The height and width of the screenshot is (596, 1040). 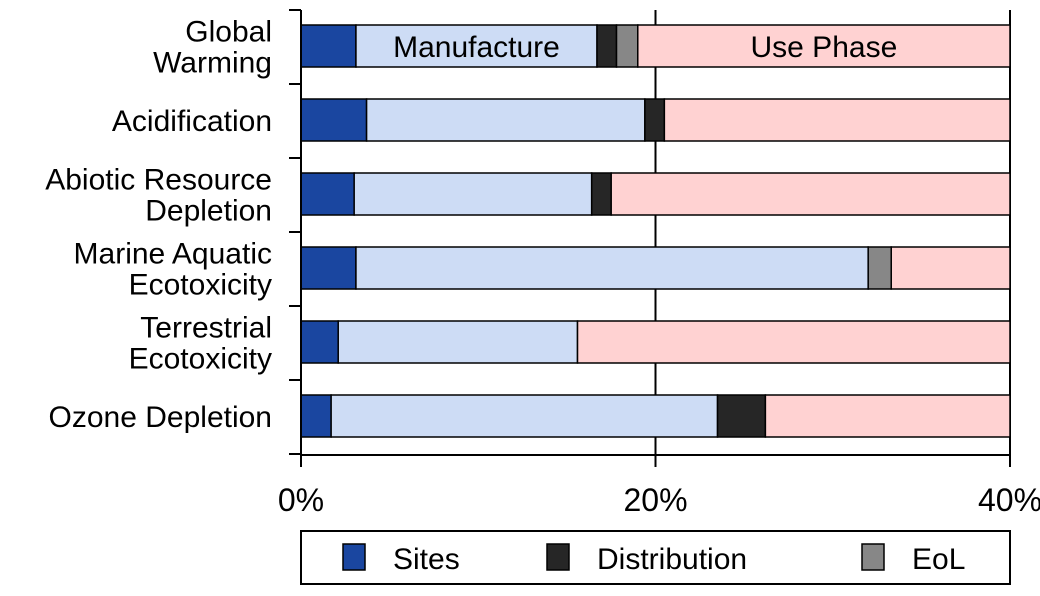 I want to click on in-bar-labels: Manufacture Use Phase, so click(x=645, y=47).